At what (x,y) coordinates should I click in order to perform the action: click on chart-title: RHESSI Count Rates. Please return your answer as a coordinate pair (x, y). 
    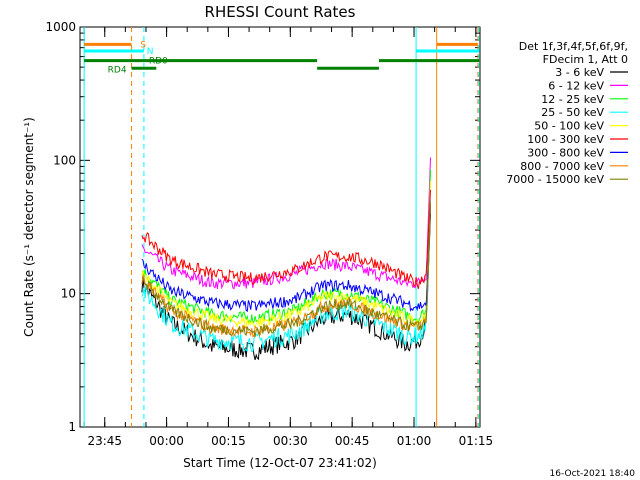
    Looking at the image, I should click on (280, 12).